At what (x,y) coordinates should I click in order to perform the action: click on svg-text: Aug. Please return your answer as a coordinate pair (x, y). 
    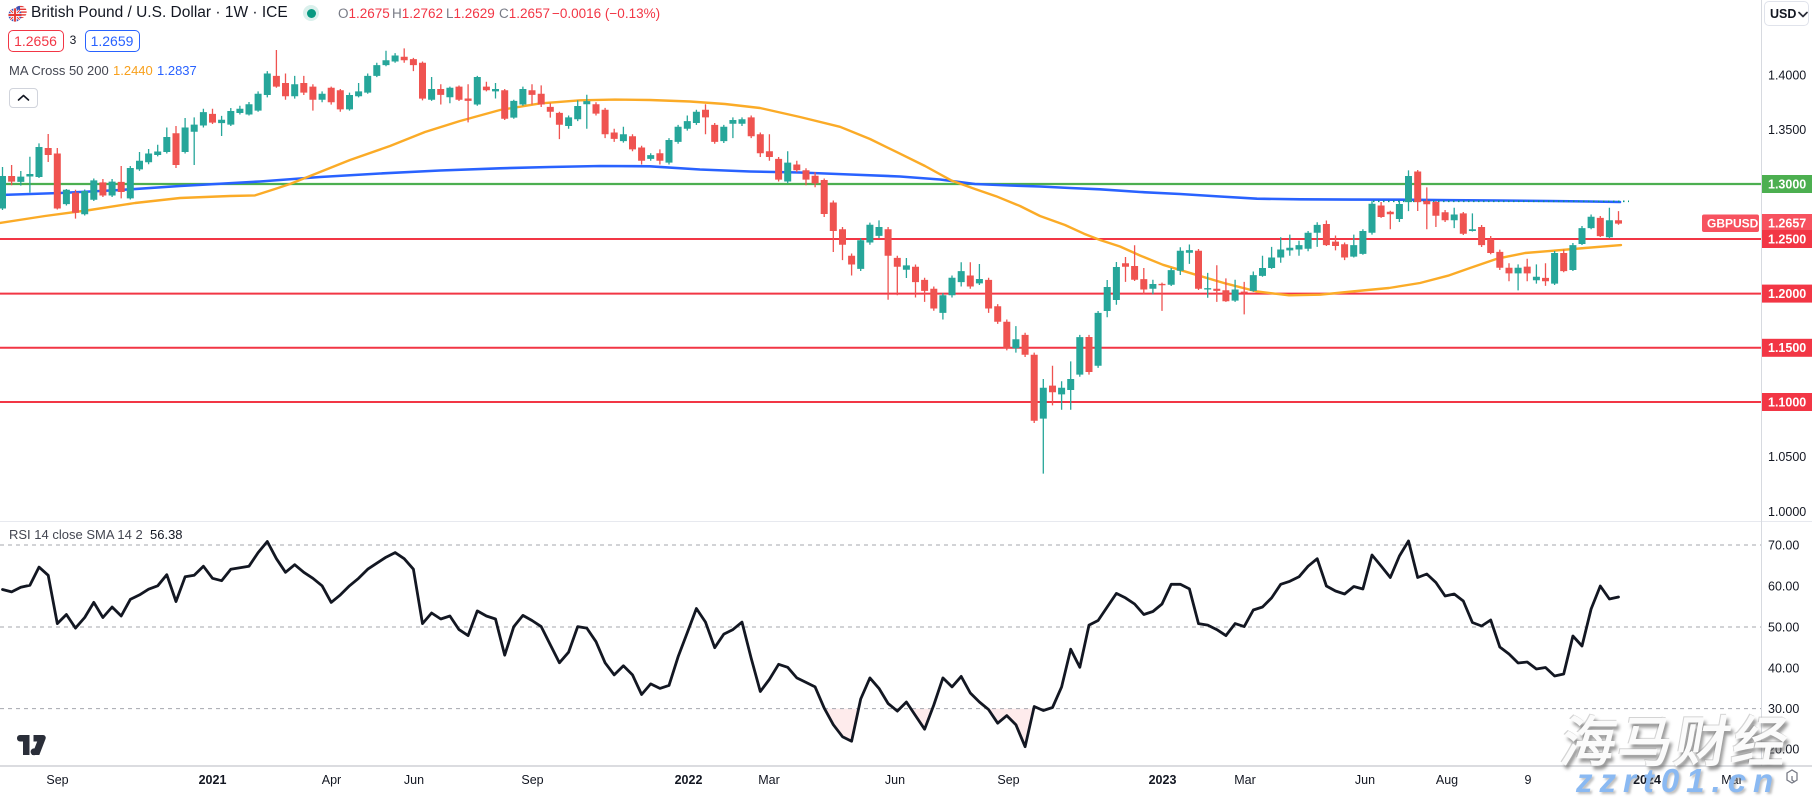
    Looking at the image, I should click on (1447, 780).